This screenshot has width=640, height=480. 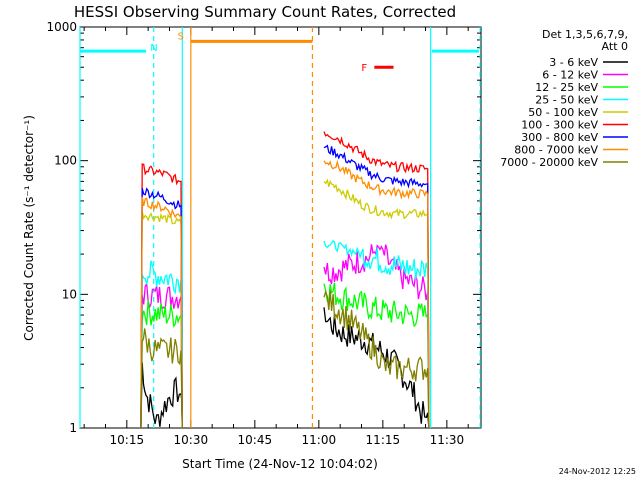 I want to click on legend-label: 100 - 300 keV, so click(x=559, y=125).